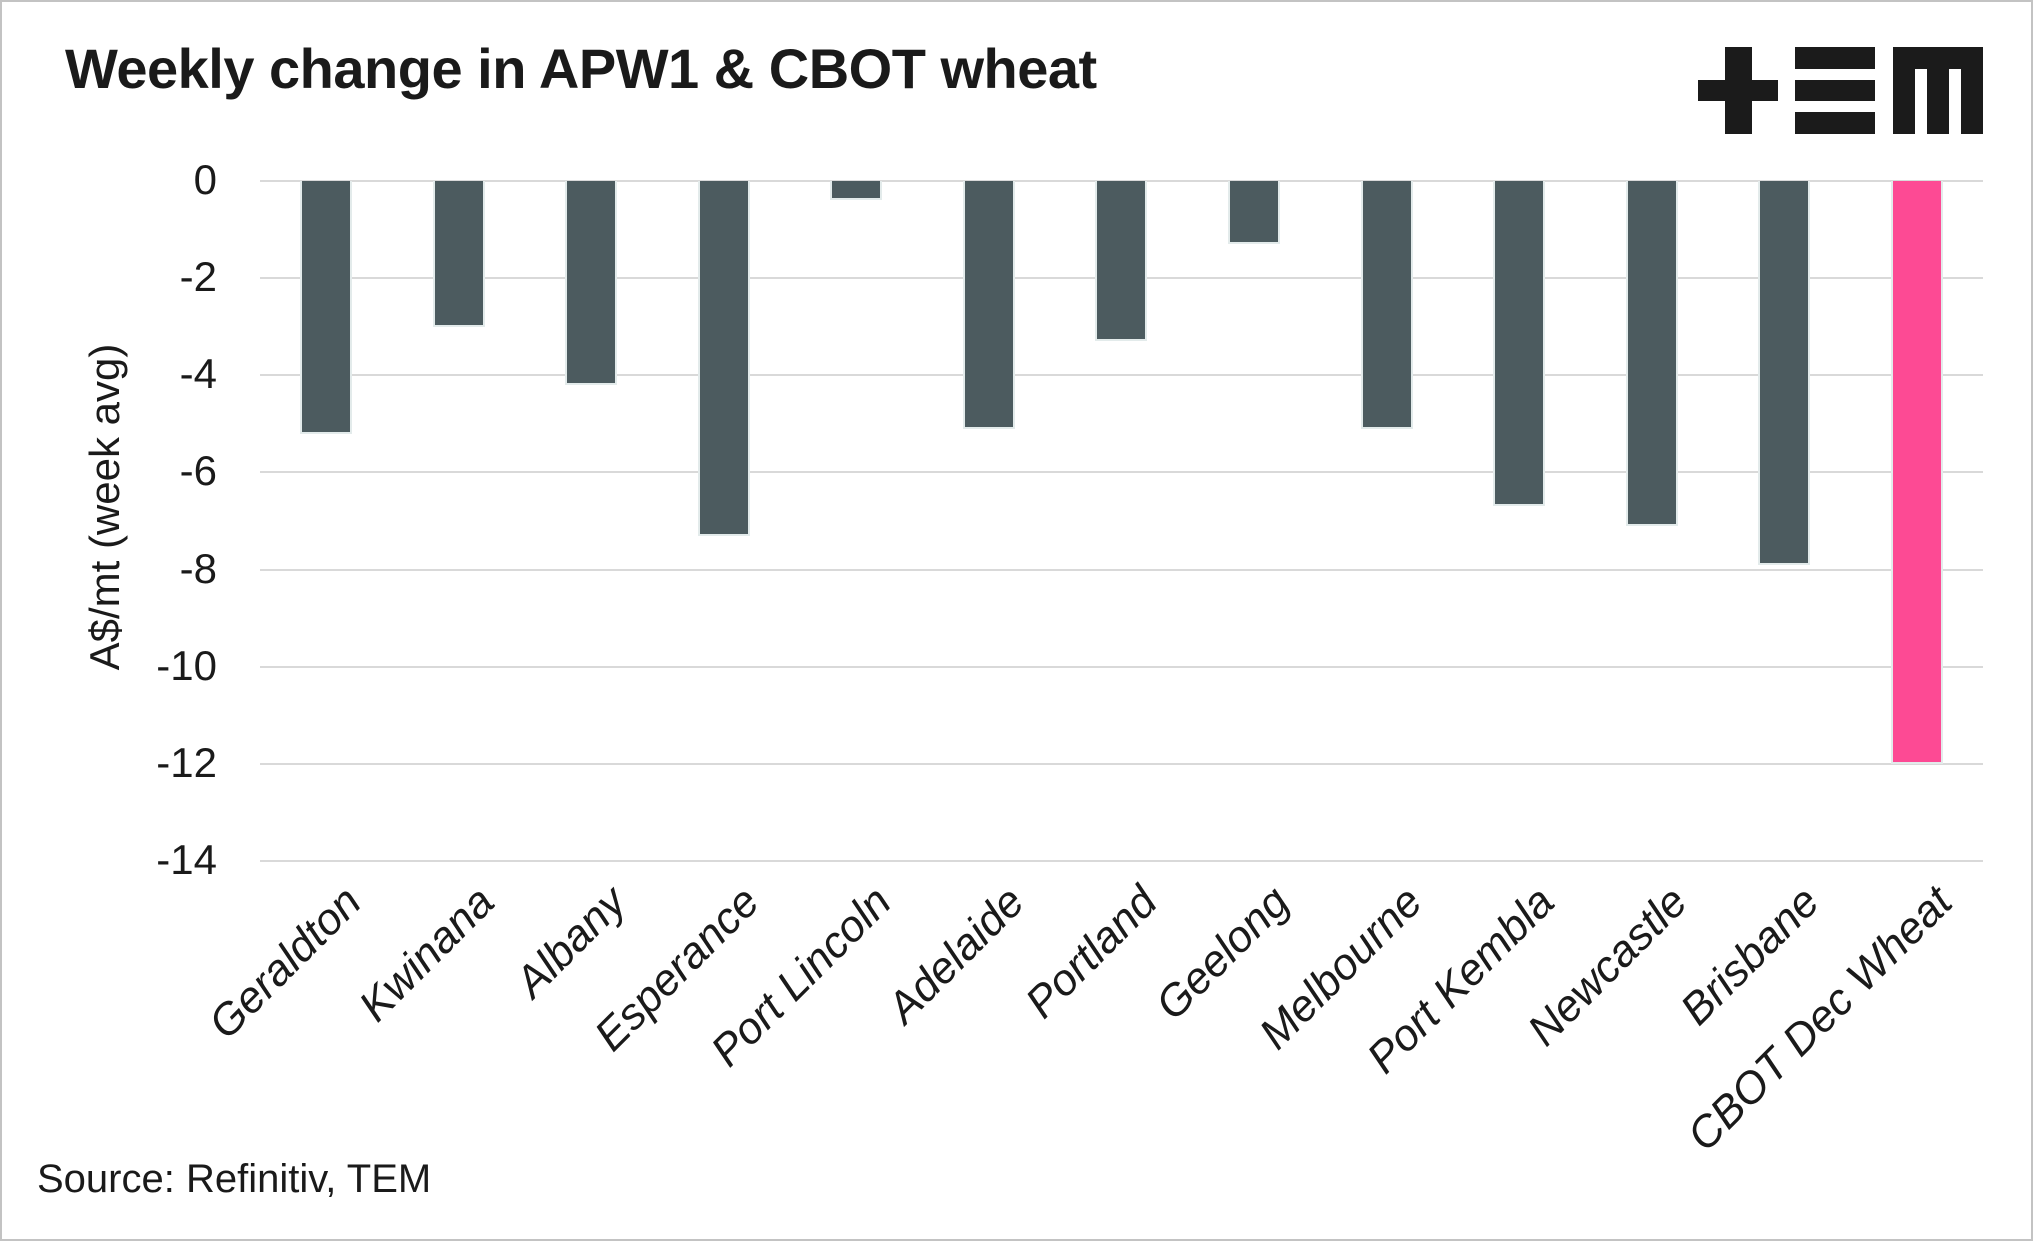 The image size is (2033, 1241). I want to click on bar-brisbane, so click(1784, 373).